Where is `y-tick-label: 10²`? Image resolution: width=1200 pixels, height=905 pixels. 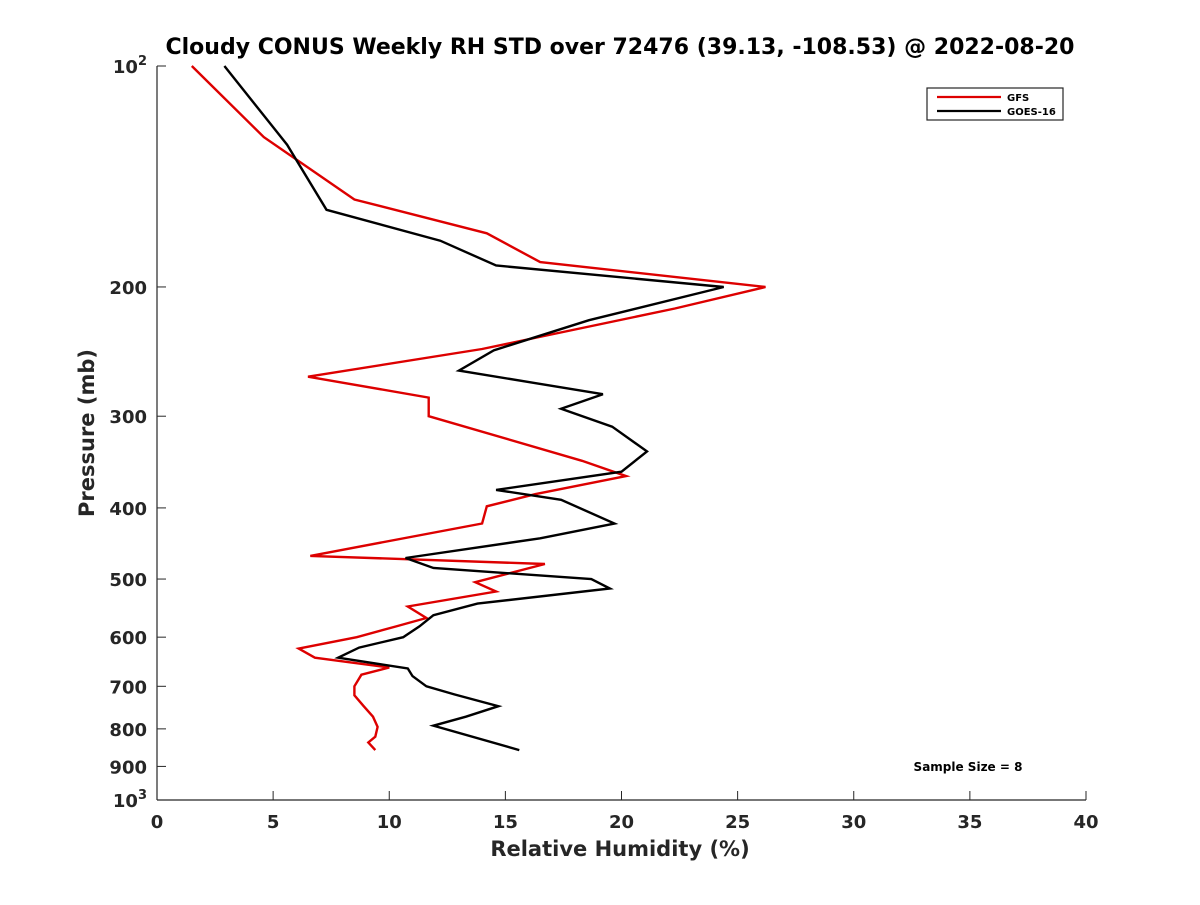 y-tick-label: 10² is located at coordinates (130, 66).